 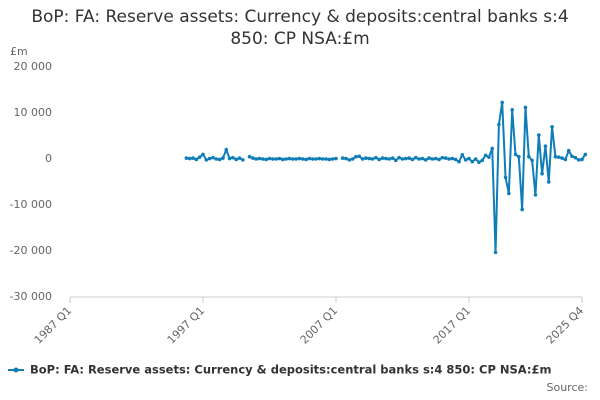 What do you see at coordinates (568, 387) in the screenshot?
I see `source: Source:` at bounding box center [568, 387].